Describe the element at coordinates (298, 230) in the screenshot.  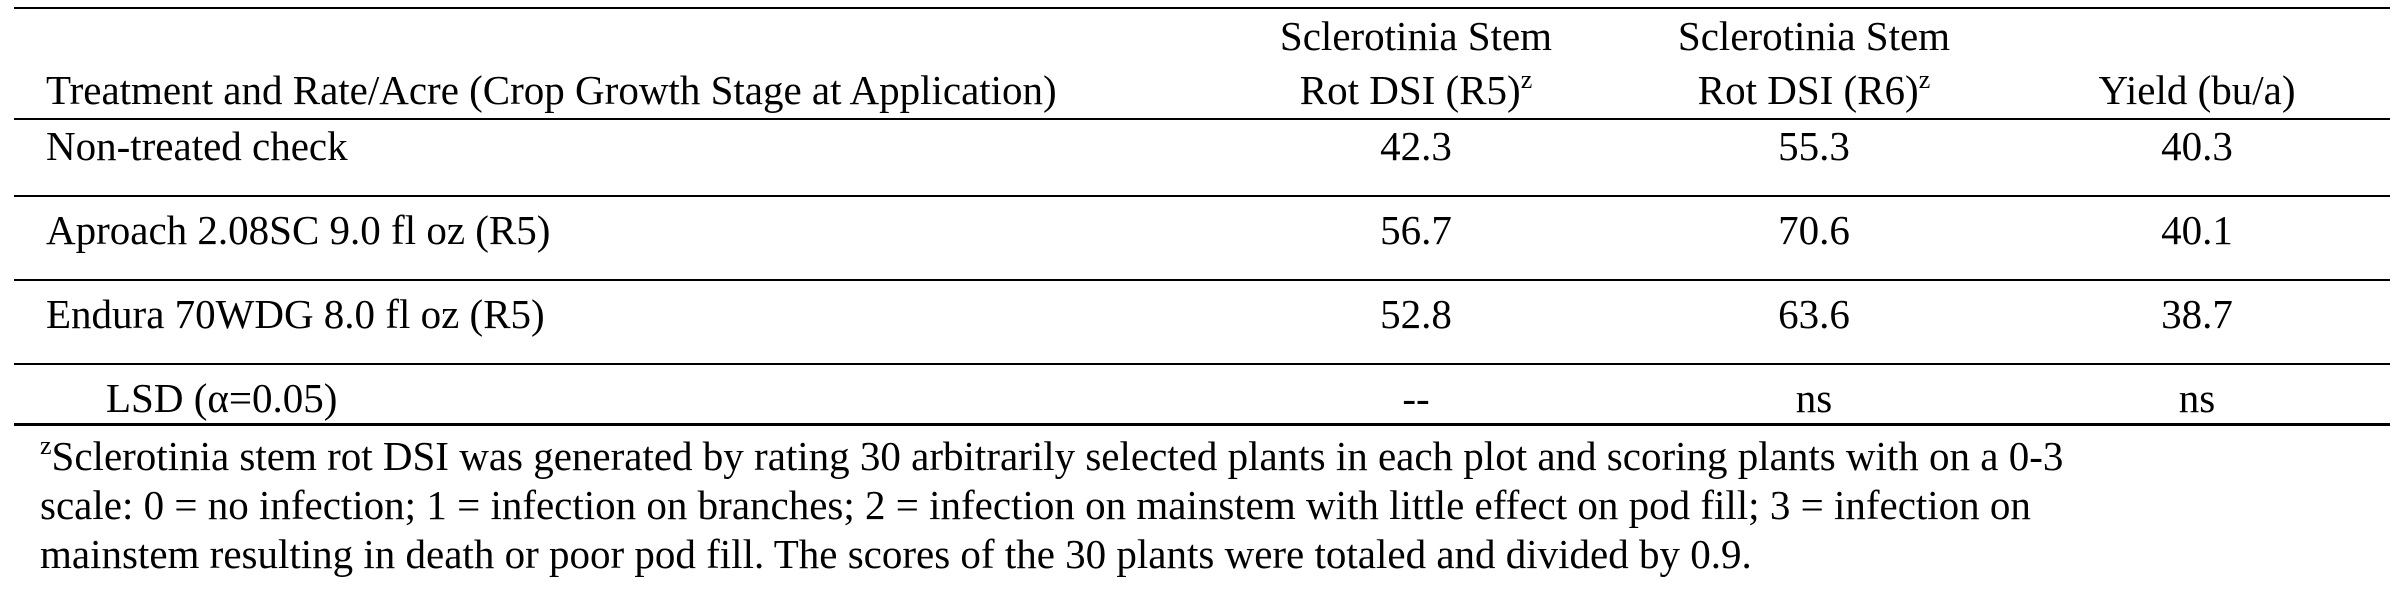
I see `row-label: Aproach 2.08SC 9.0 fl oz (R5)` at that location.